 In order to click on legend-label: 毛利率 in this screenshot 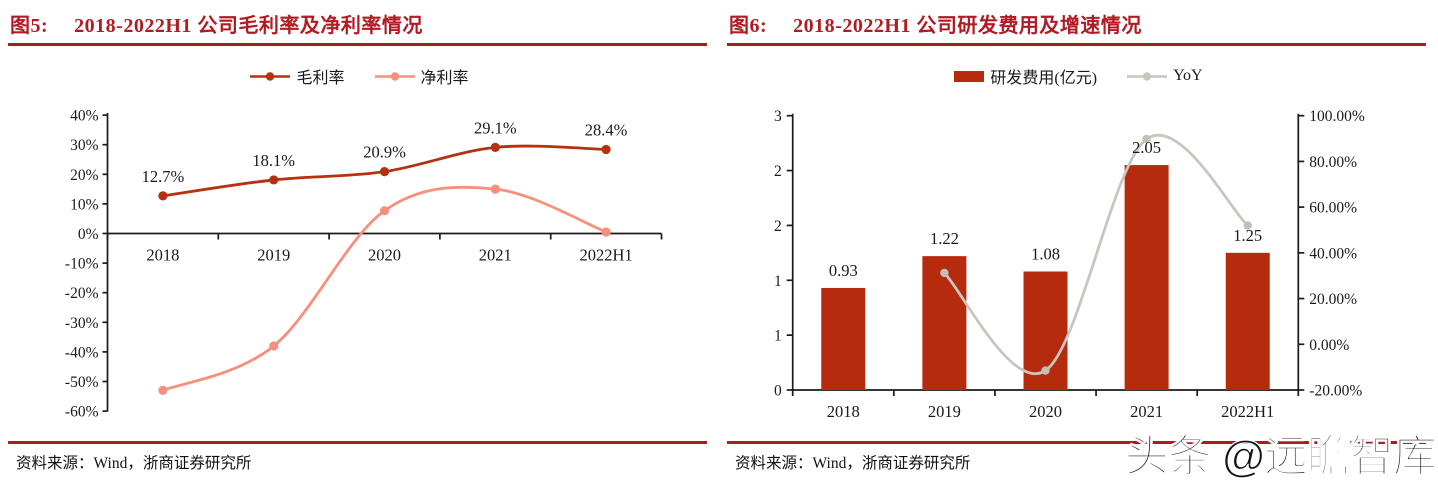, I will do `click(320, 78)`.